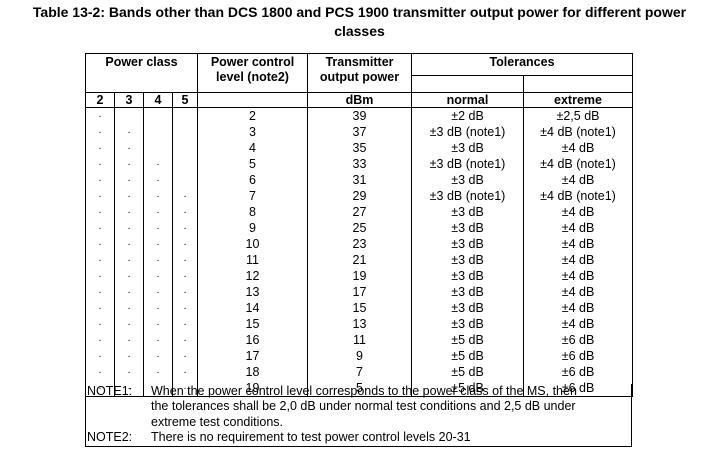 This screenshot has width=719, height=467. I want to click on power-control-level-cell: 18, so click(252, 372).